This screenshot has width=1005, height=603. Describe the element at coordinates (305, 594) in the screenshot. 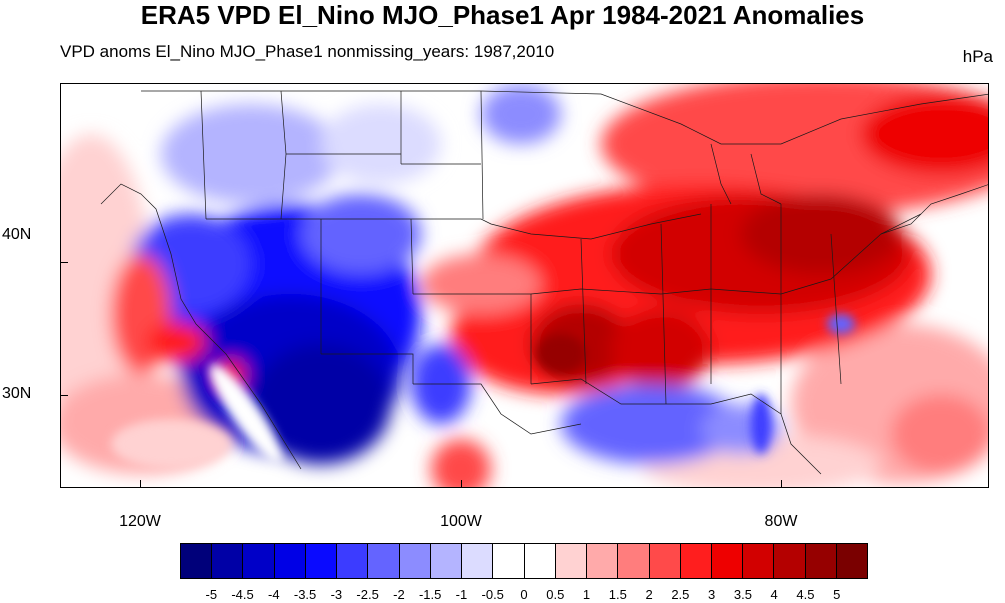

I see `colorbar-level-label: -3.5` at that location.